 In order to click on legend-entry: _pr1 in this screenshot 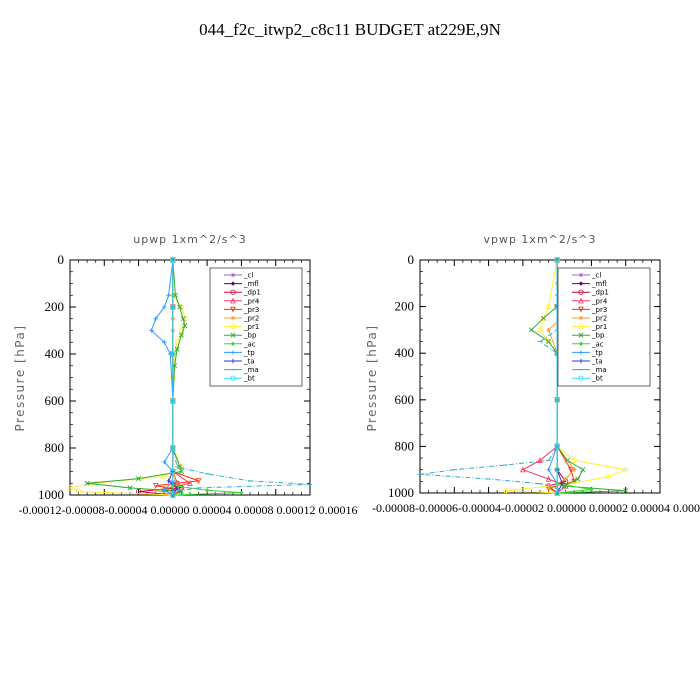, I will do `click(251, 327)`.